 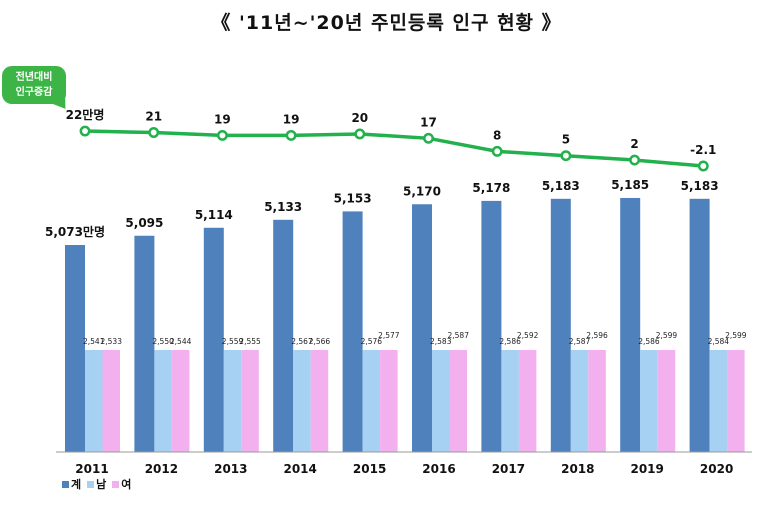 I want to click on x-tick-2014: 2014, so click(x=299, y=469).